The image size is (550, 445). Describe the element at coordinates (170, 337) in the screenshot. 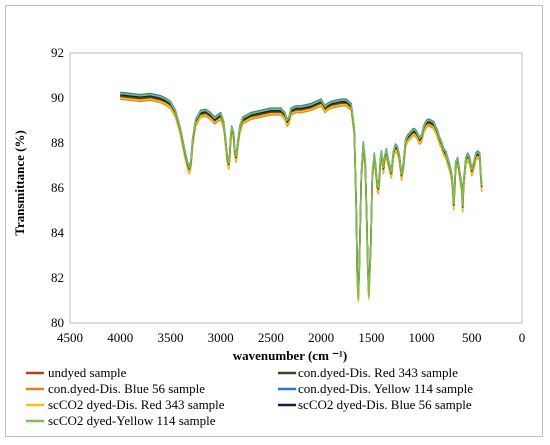

I see `x-tick-label: 3500` at that location.